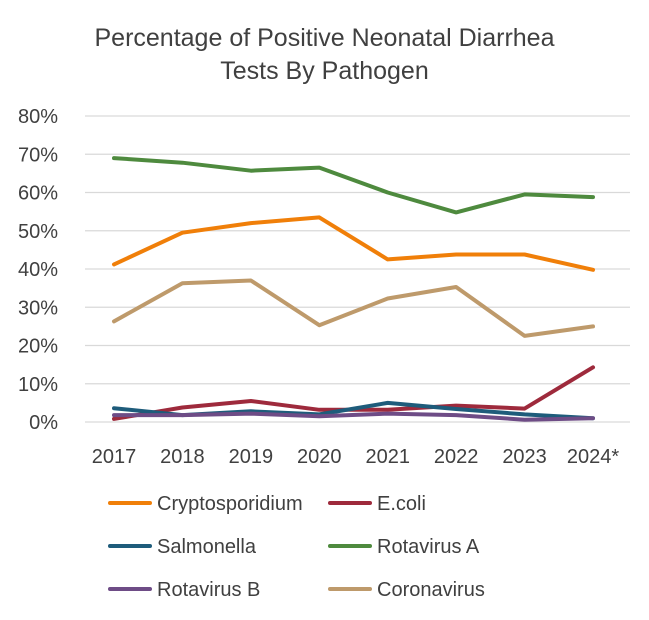  I want to click on y-tick-label: 20%, so click(38, 347).